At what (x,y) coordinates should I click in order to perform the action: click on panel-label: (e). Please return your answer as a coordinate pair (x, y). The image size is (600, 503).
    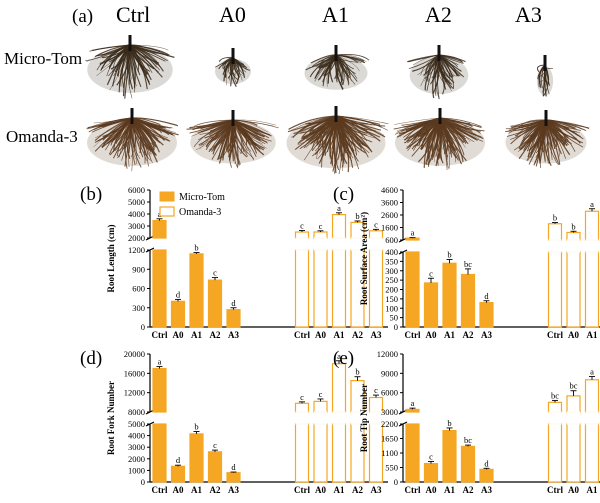
    Looking at the image, I should click on (343, 358).